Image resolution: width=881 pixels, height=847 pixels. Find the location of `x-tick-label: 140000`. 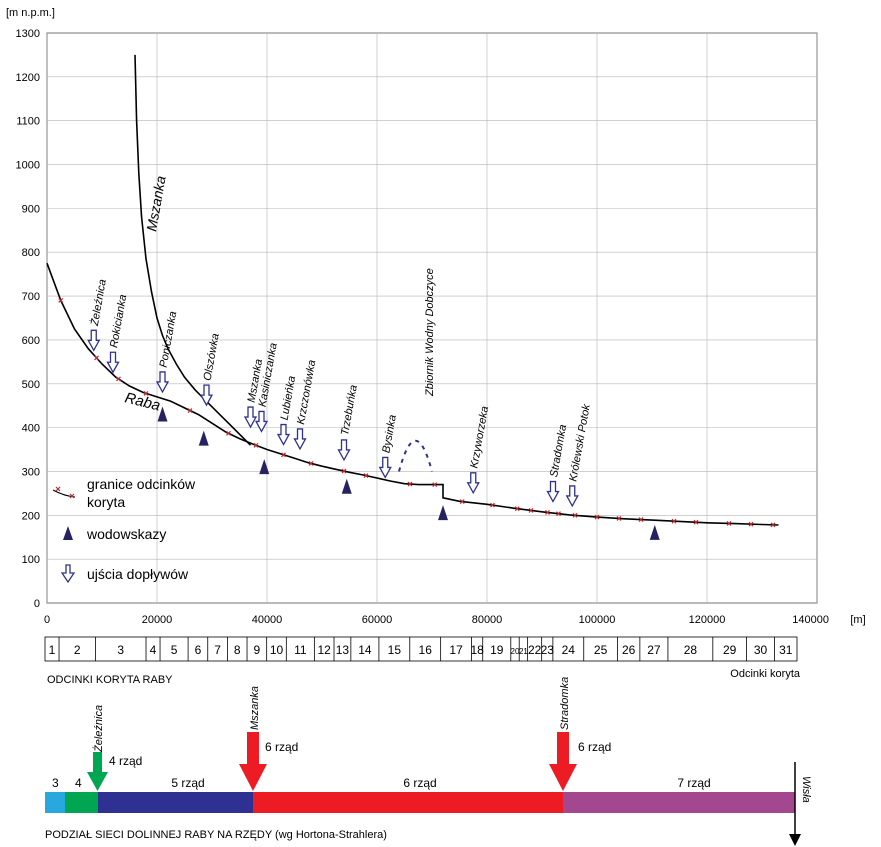

x-tick-label: 140000 is located at coordinates (810, 620).